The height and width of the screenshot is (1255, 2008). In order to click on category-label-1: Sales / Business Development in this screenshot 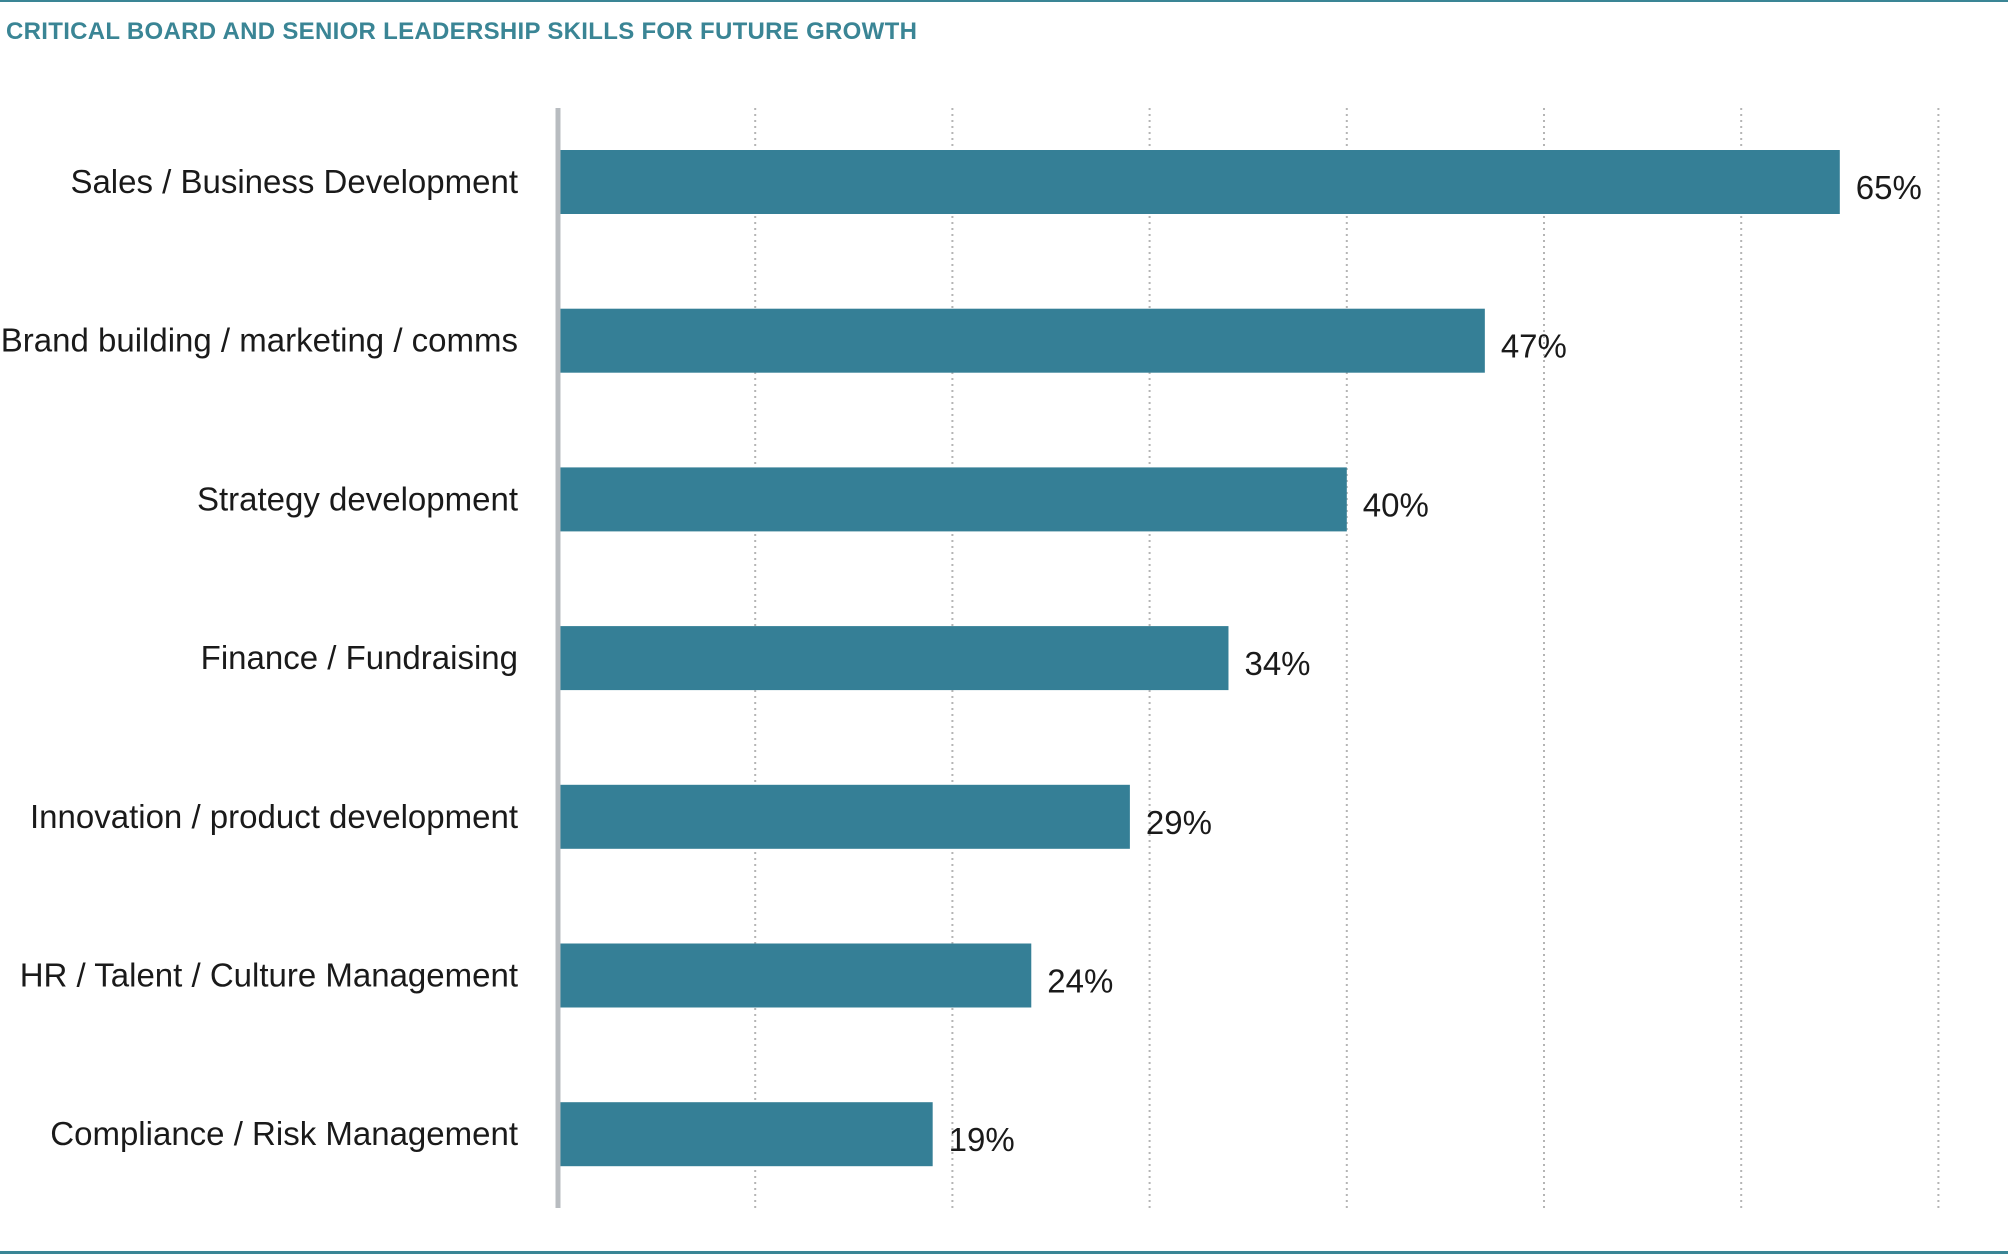, I will do `click(294, 181)`.